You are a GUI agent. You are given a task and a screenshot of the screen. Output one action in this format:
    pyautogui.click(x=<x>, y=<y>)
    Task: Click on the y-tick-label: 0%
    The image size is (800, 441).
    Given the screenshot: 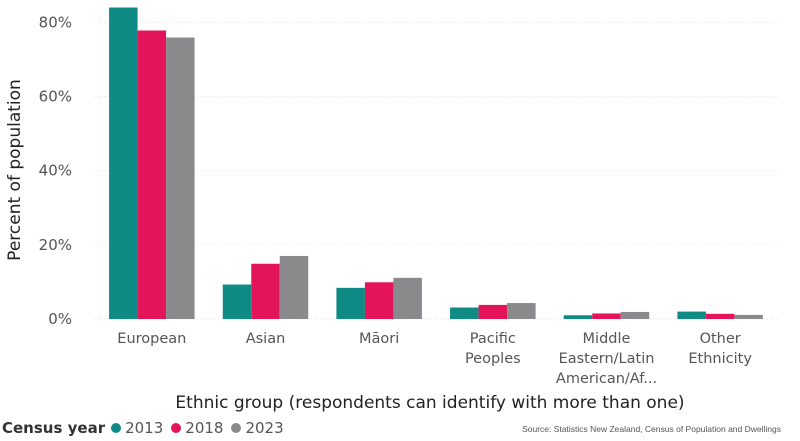 What is the action you would take?
    pyautogui.click(x=60, y=319)
    